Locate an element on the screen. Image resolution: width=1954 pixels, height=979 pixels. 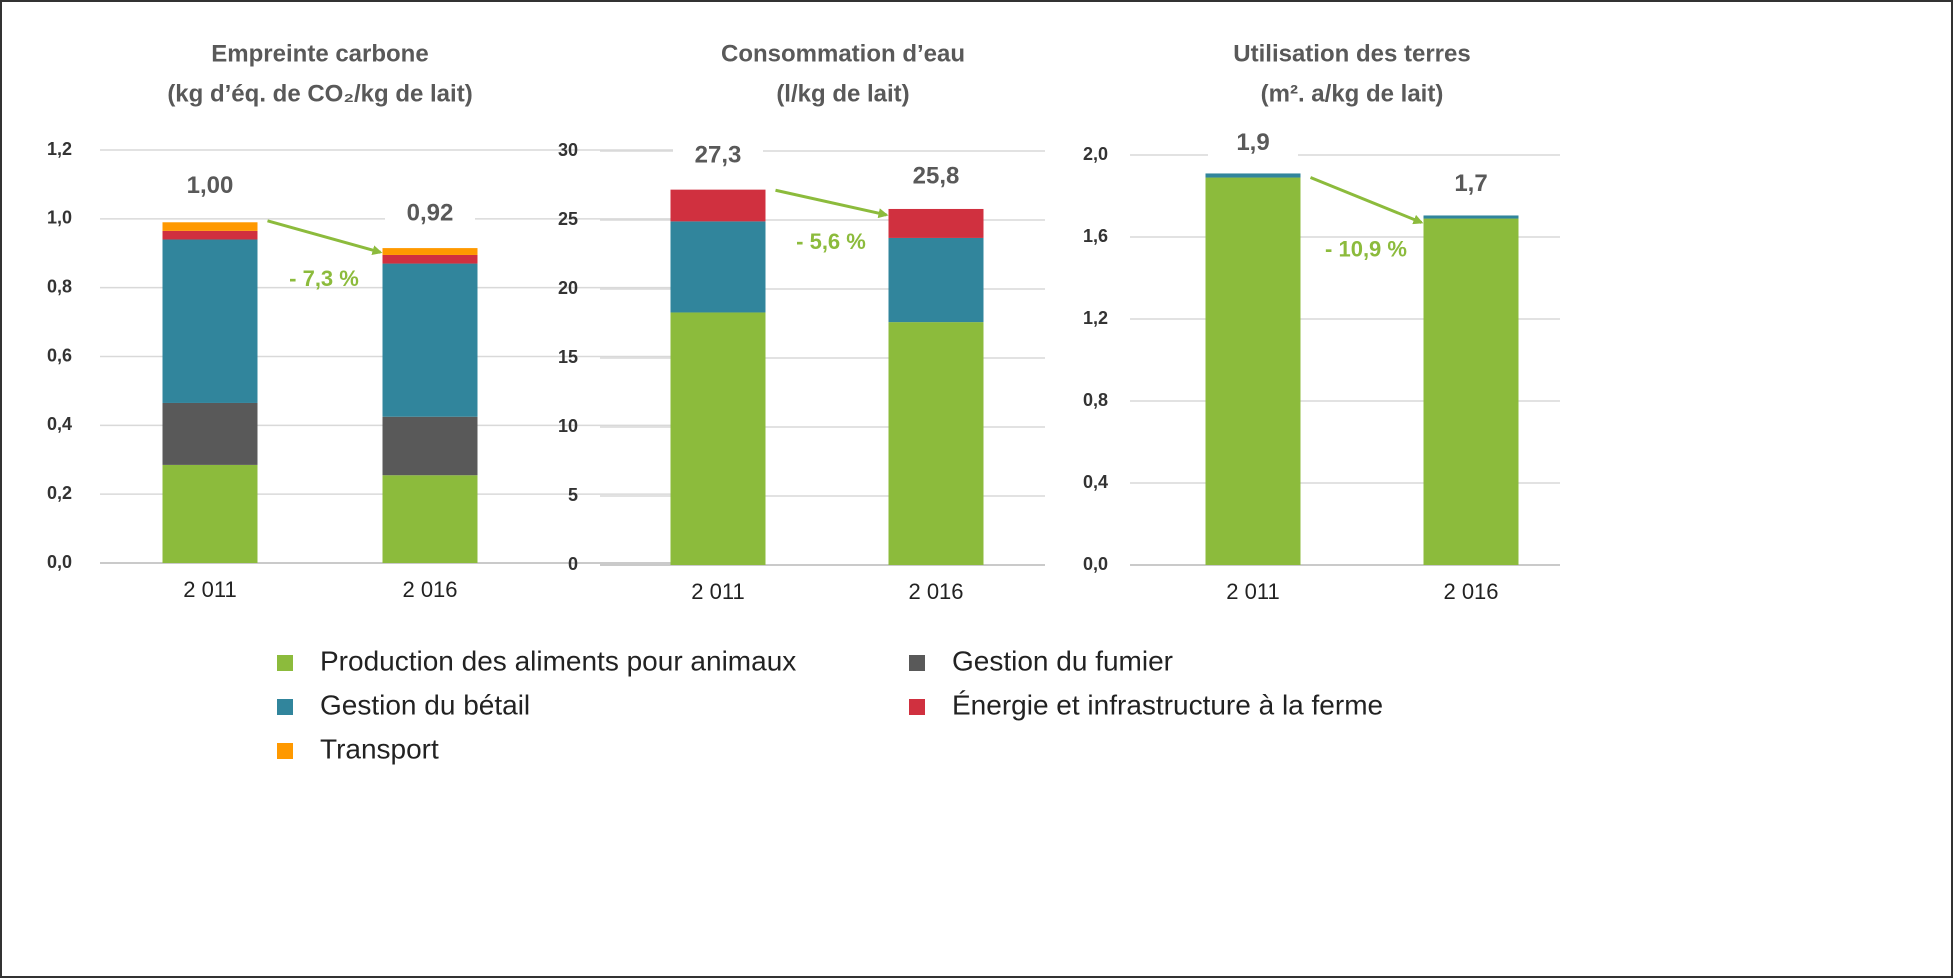
total-label: 27,3 is located at coordinates (718, 155).